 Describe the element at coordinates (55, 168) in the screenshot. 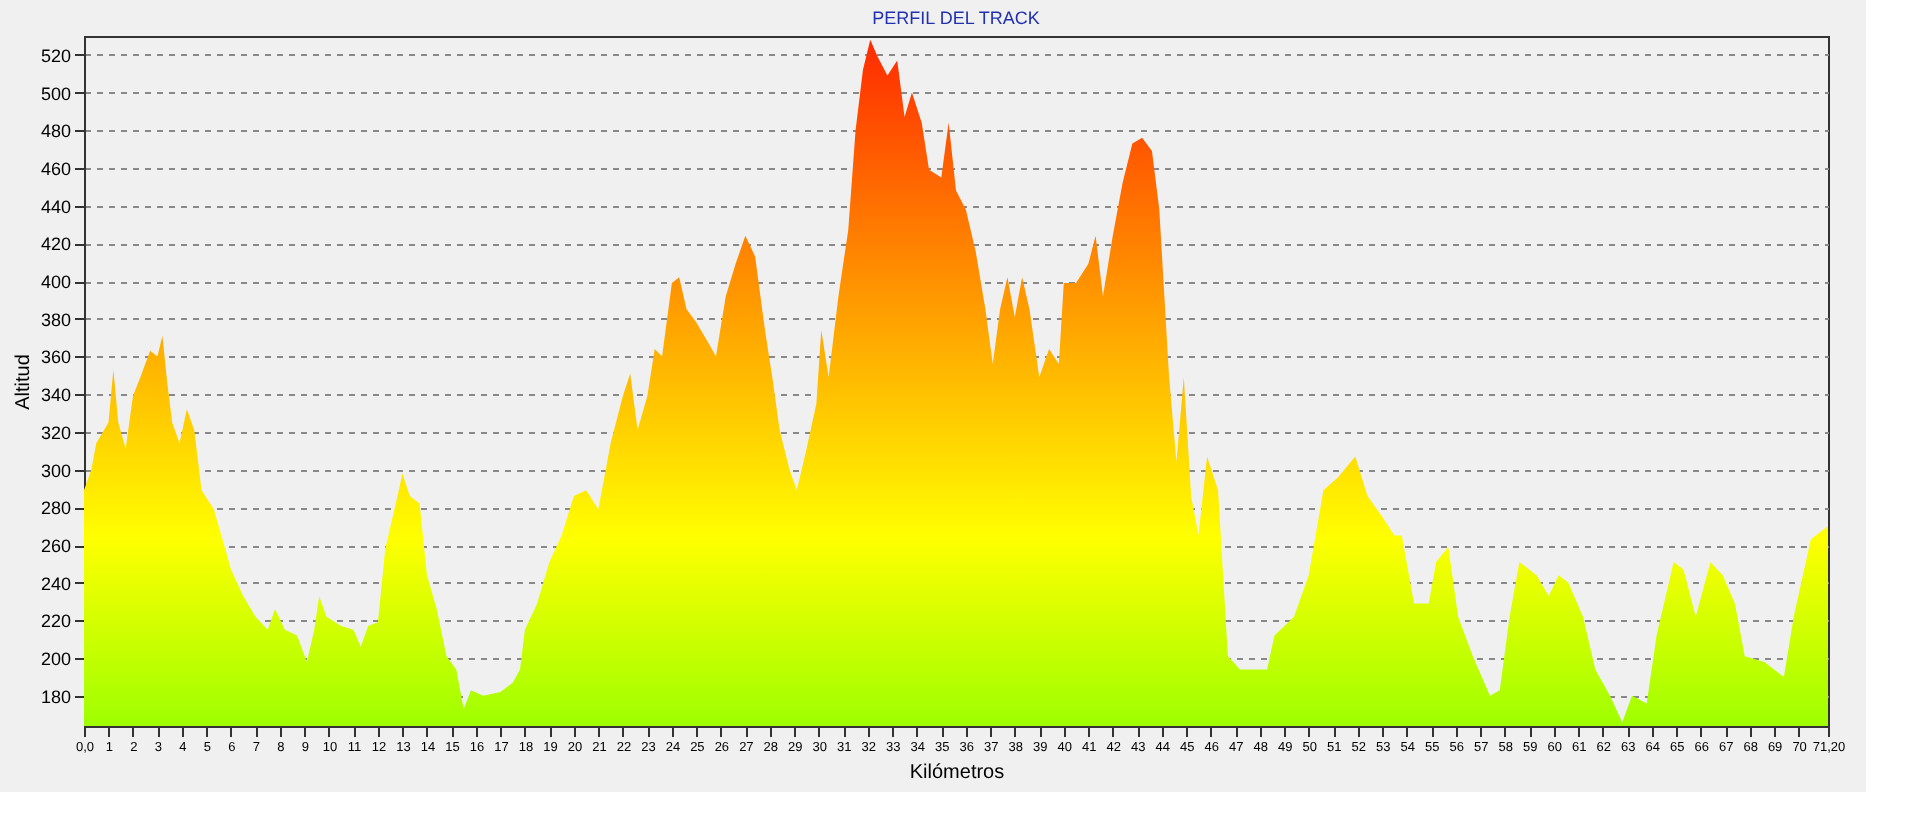

I see `y-tick-label: 460` at that location.